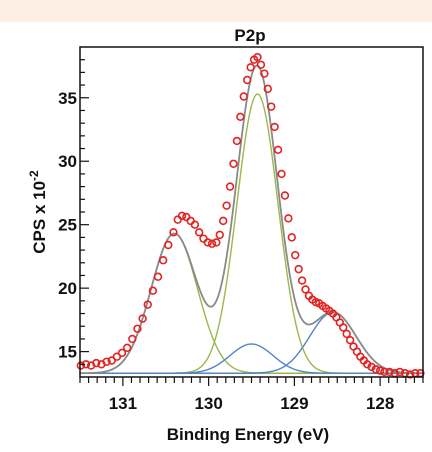  I want to click on y-axis-label-main: CPS x 10, so click(39, 217).